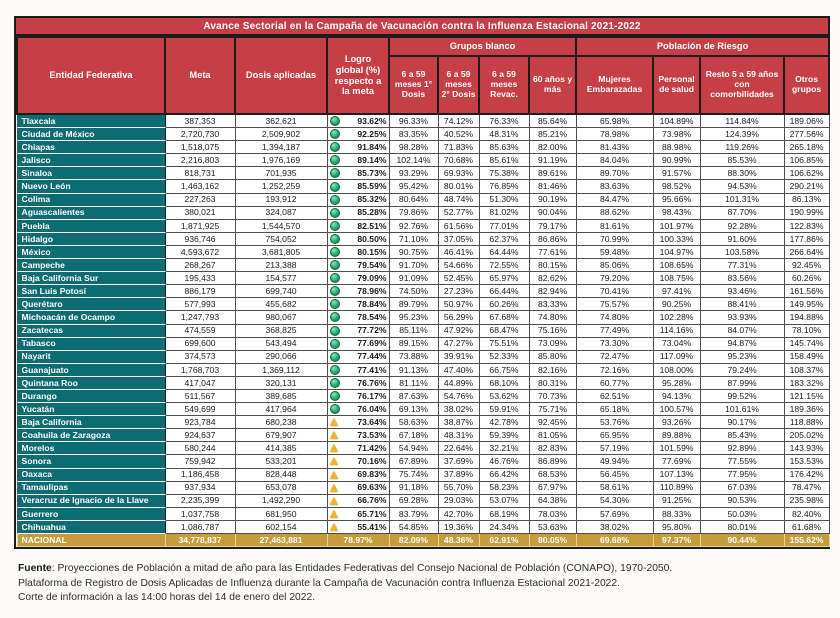  I want to click on personal-salud-pct-cell: 110.89%, so click(676, 487).